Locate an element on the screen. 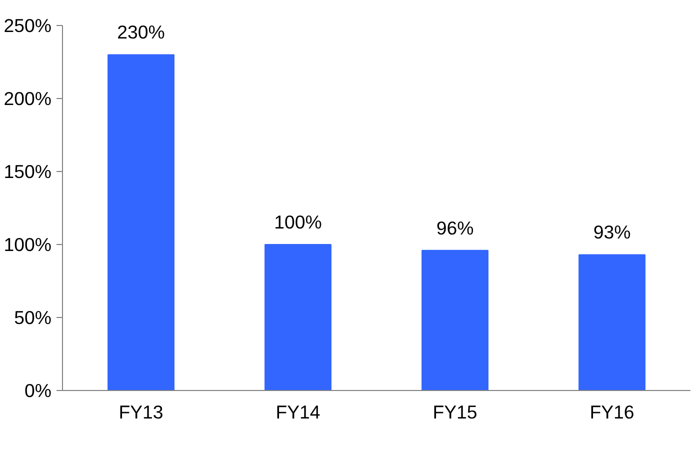 Image resolution: width=700 pixels, height=450 pixels. data-label: 93% is located at coordinates (612, 232).